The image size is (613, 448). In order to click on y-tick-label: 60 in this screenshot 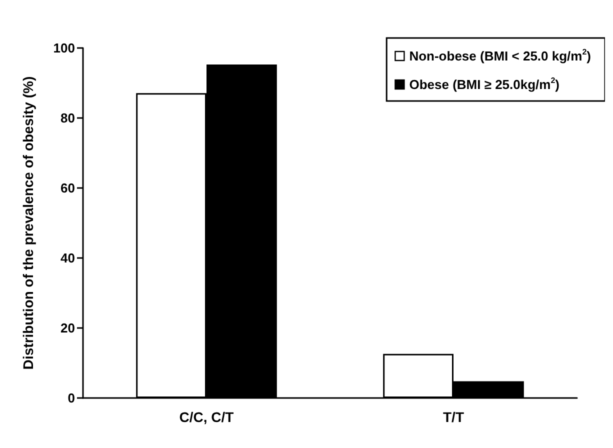, I will do `click(67, 188)`.